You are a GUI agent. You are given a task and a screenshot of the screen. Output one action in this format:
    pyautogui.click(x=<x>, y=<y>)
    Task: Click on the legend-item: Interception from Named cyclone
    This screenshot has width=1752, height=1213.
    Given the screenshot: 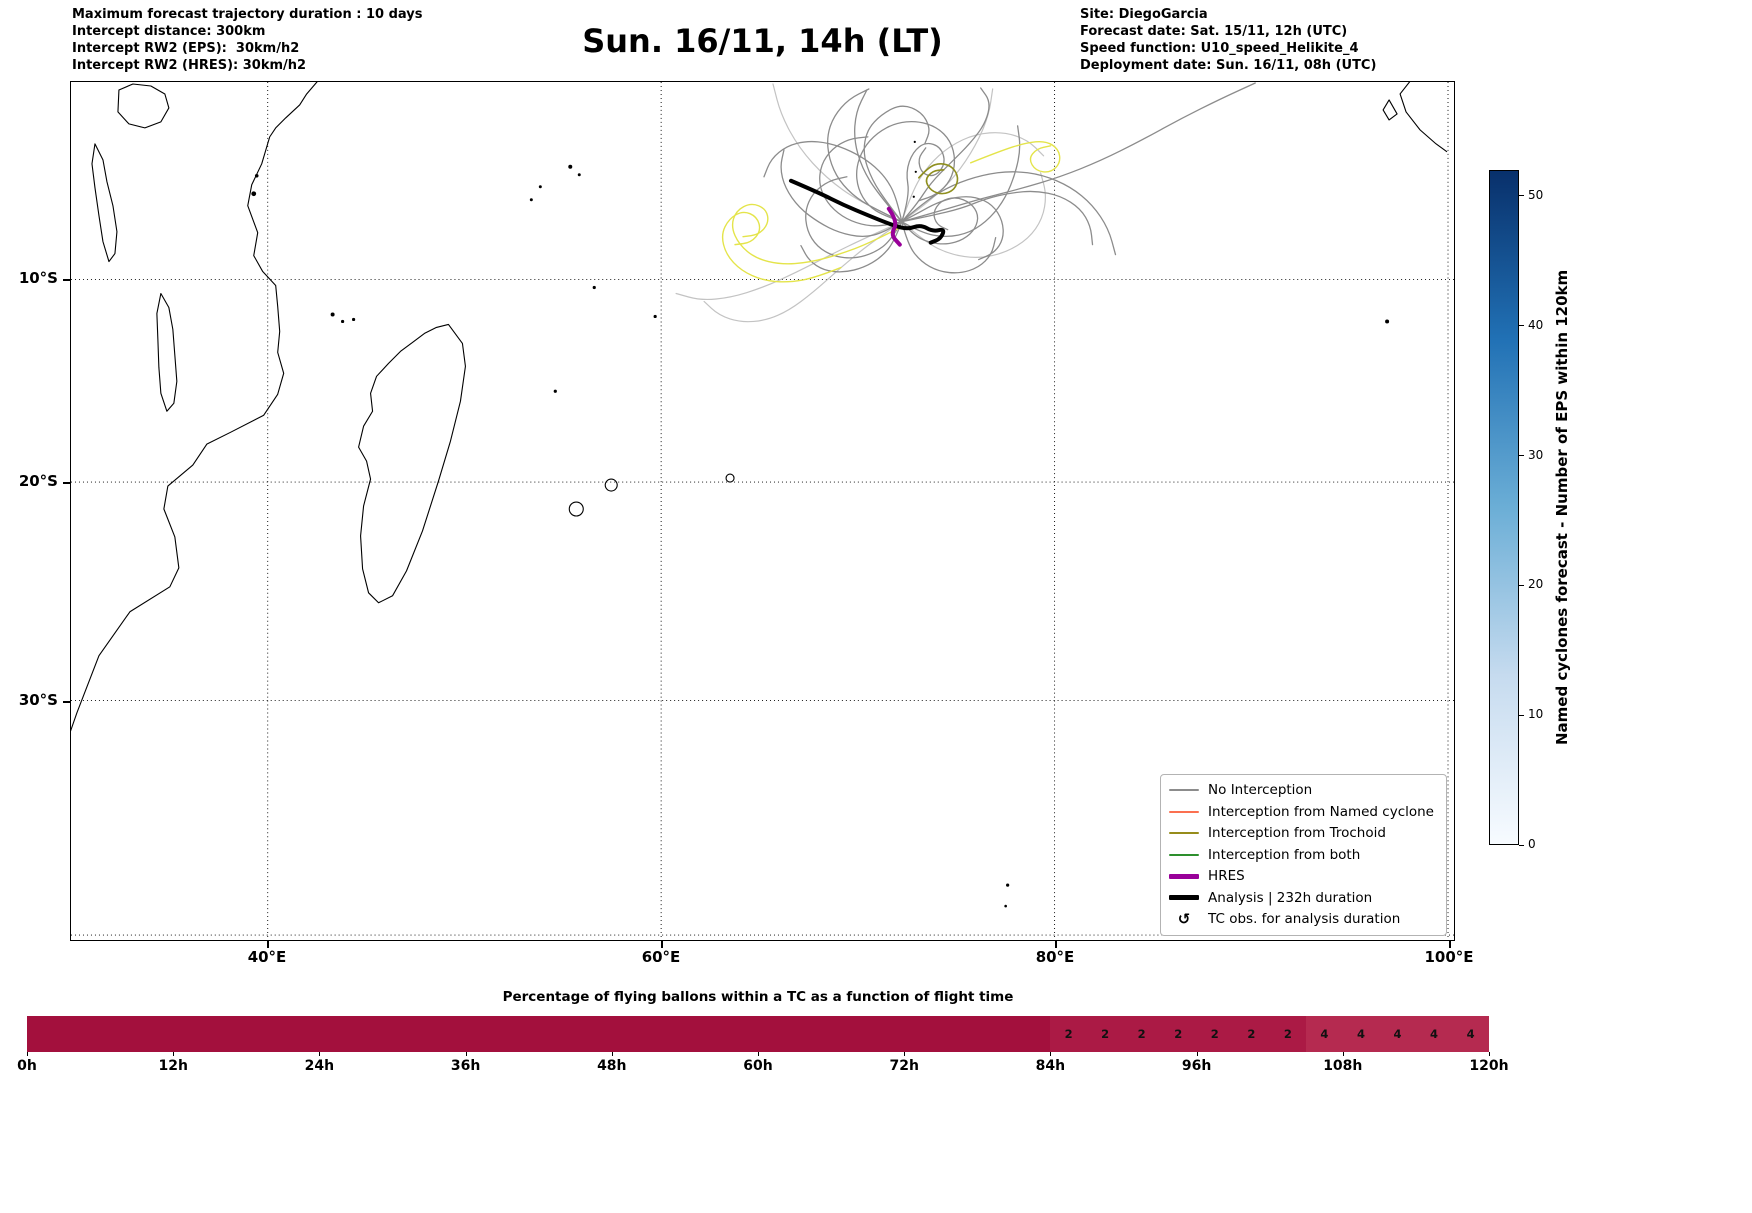 What is the action you would take?
    pyautogui.click(x=1301, y=812)
    